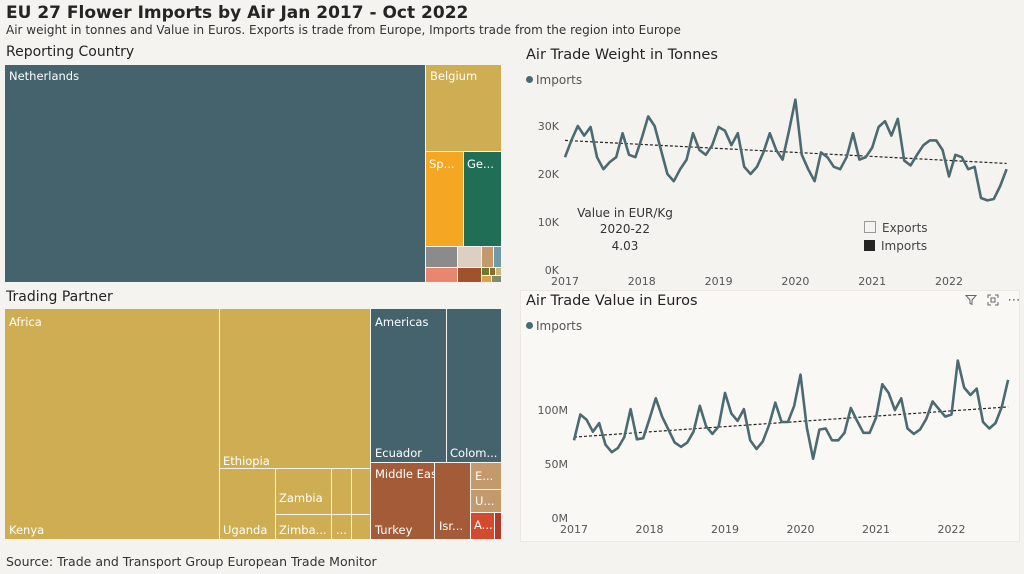 The width and height of the screenshot is (1024, 574). I want to click on tile-turkey: Middle East ... Turkey, so click(403, 501).